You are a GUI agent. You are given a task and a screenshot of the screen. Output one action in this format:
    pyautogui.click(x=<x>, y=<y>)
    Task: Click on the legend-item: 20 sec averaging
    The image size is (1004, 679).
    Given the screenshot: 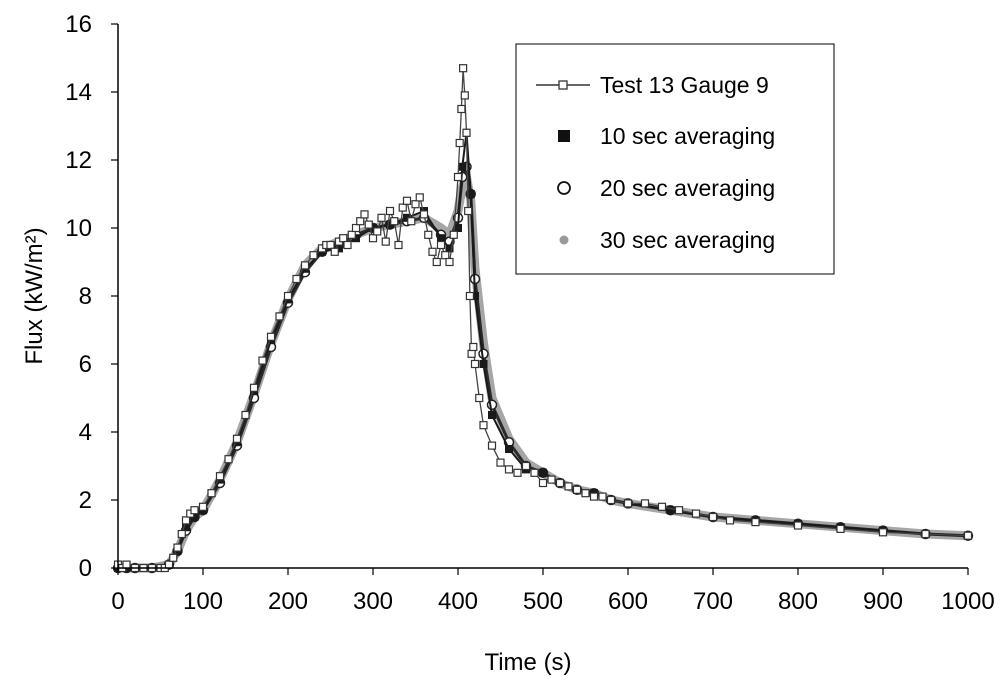 What is the action you would take?
    pyautogui.click(x=666, y=188)
    